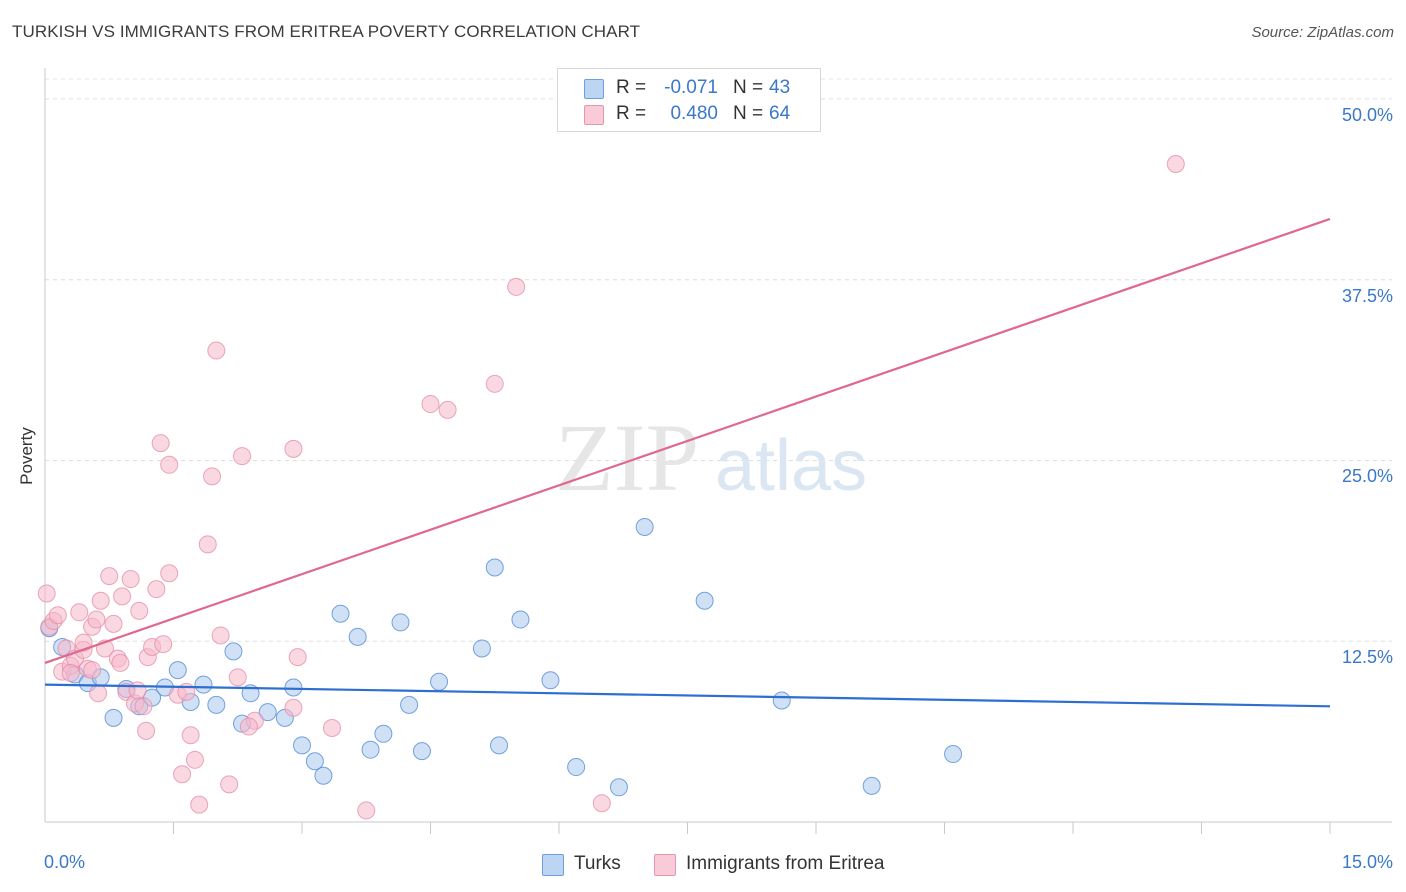 This screenshot has height=892, width=1406. I want to click on y-tick-label: 25.0%, so click(1367, 476).